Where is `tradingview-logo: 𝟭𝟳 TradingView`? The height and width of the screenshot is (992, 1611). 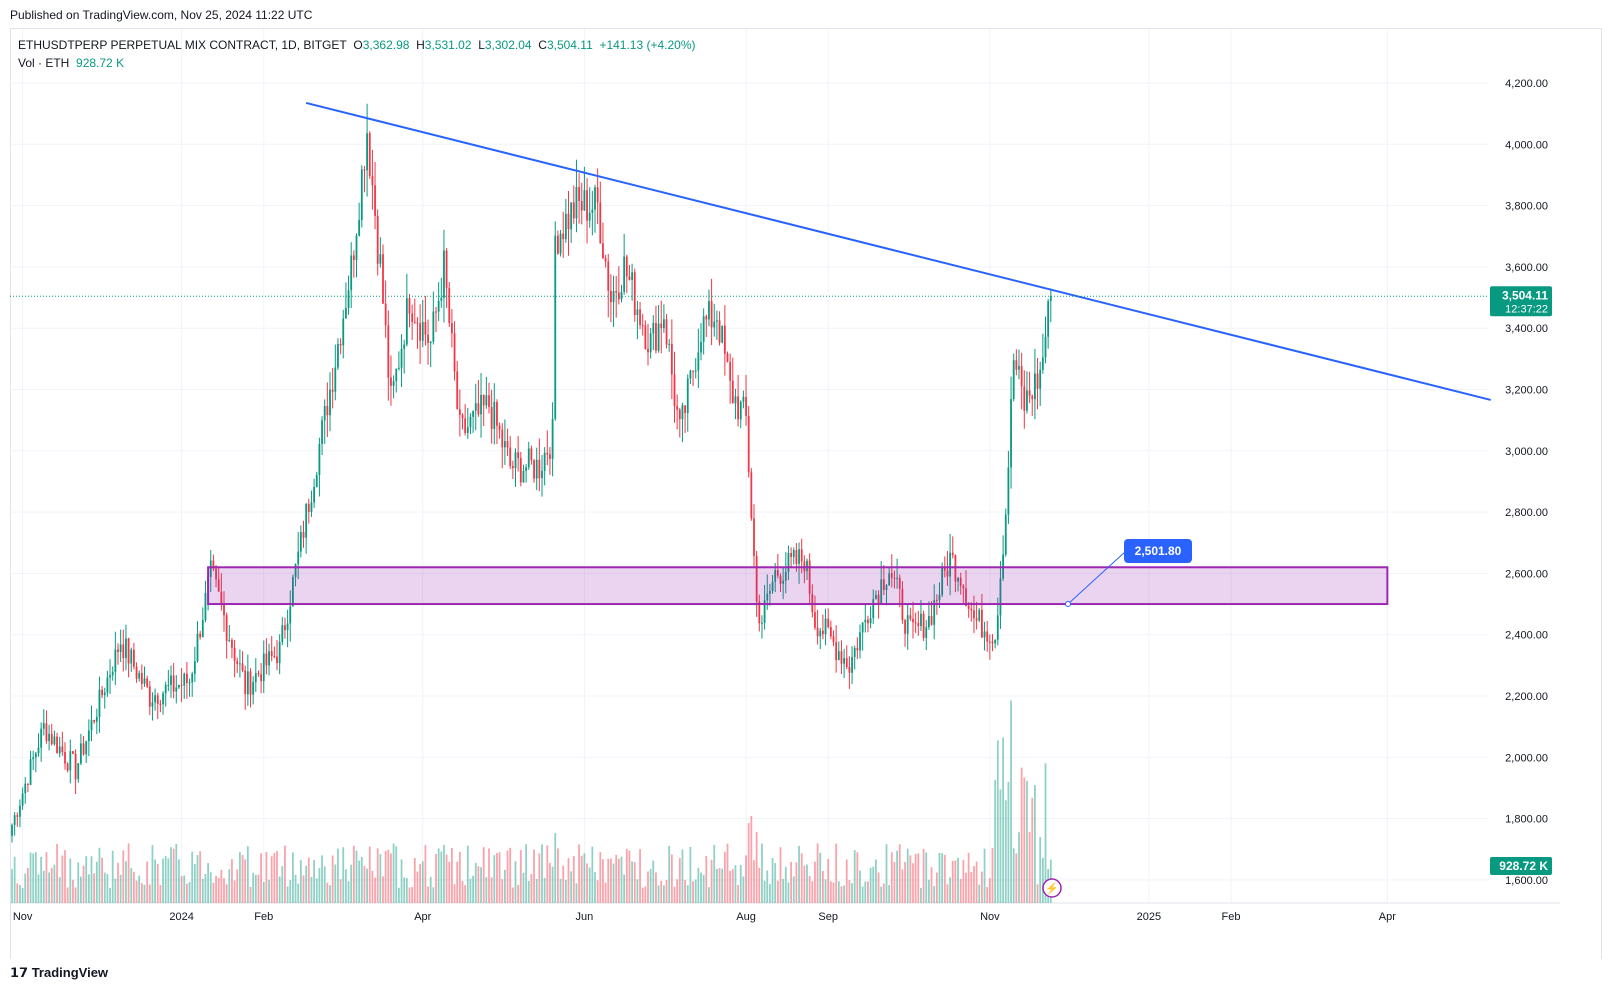 tradingview-logo: 𝟭𝟳 TradingView is located at coordinates (59, 973).